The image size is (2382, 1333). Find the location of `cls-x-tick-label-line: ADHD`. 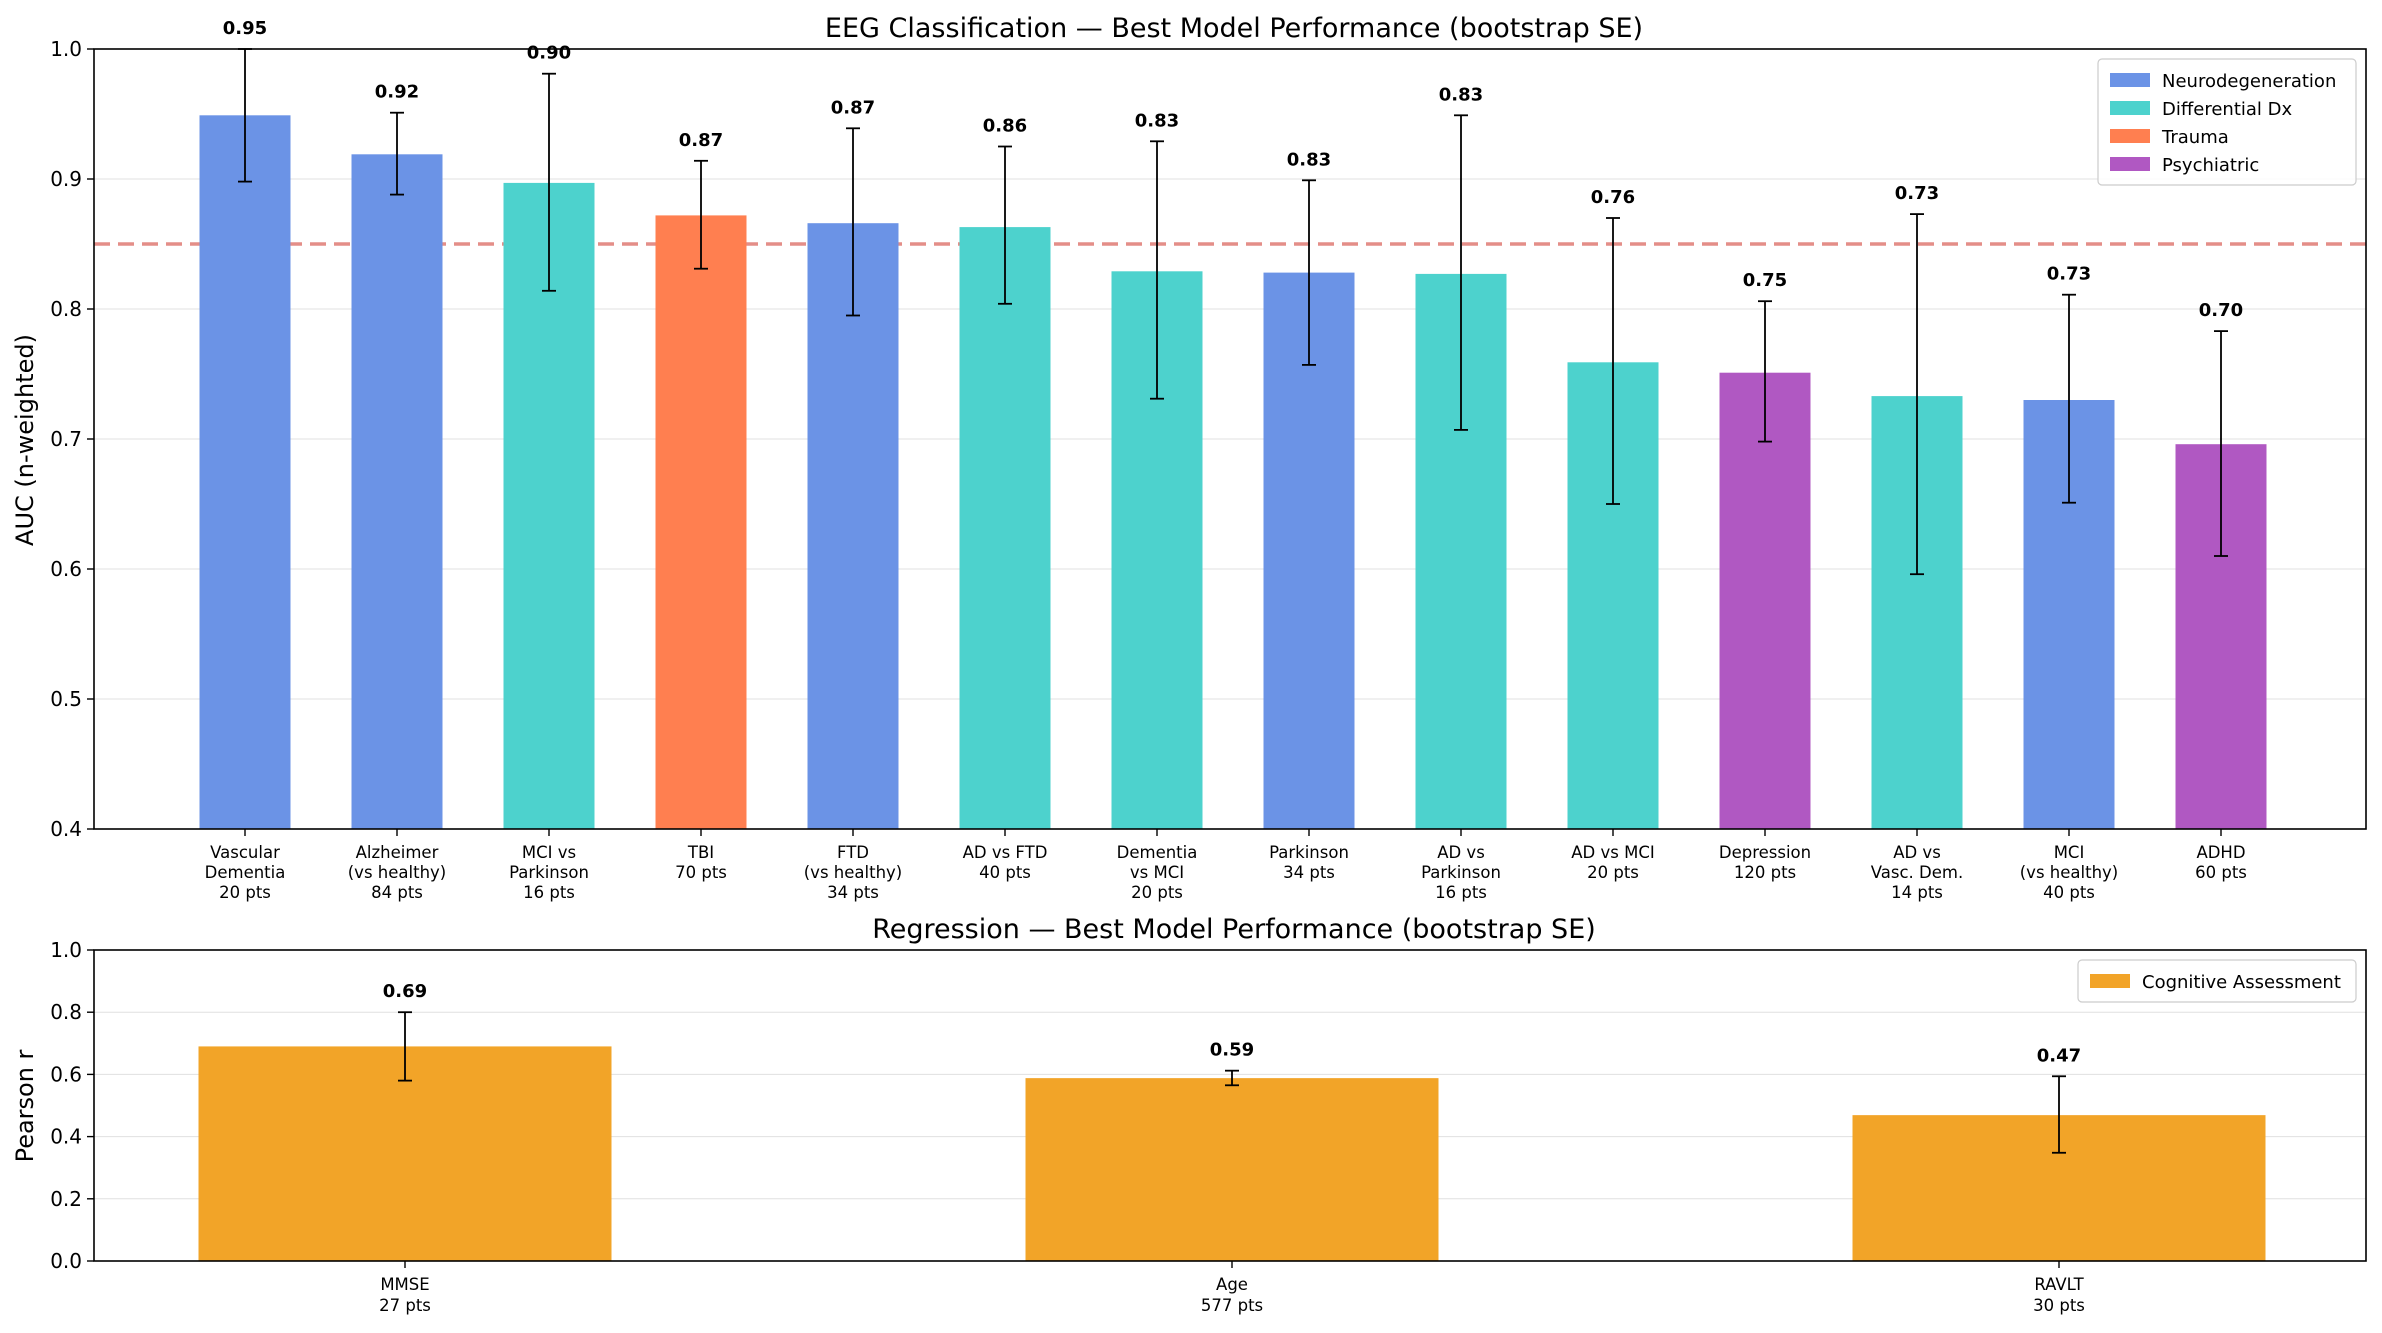

cls-x-tick-label-line: ADHD is located at coordinates (2220, 852).